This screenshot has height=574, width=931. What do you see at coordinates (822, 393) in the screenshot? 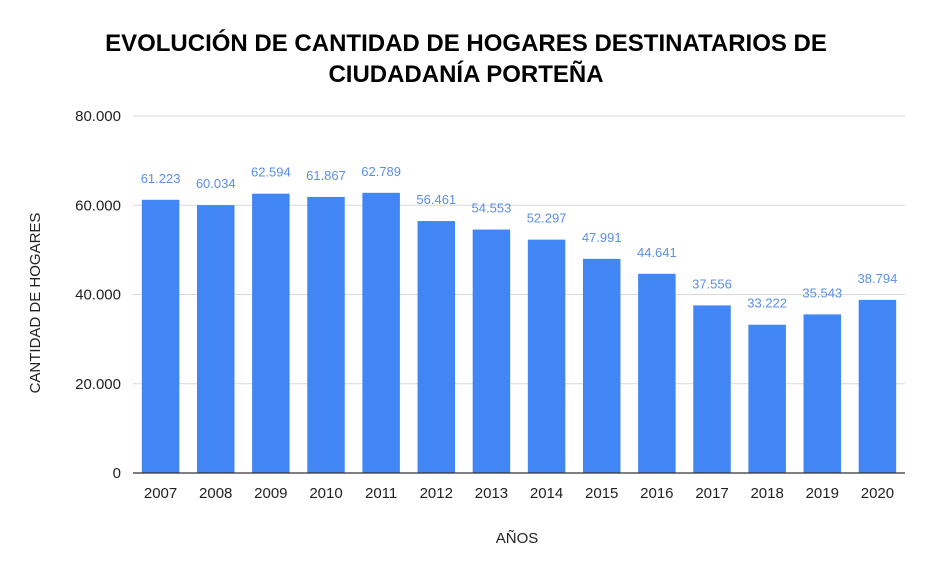
I see `bar-2019` at bounding box center [822, 393].